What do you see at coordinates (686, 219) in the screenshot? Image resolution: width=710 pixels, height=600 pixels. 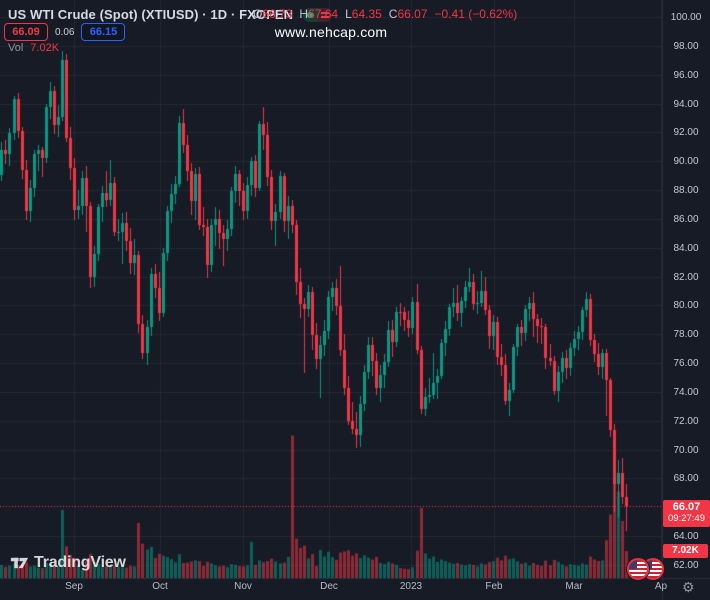 I see `price-tick-label: 86.00` at bounding box center [686, 219].